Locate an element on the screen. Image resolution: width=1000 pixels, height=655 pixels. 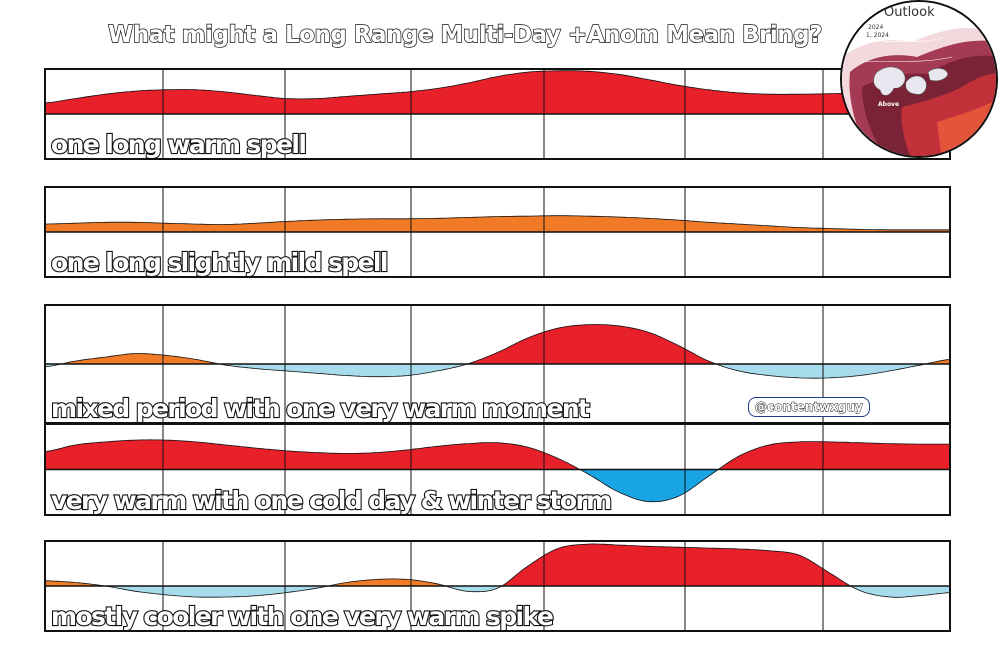
panel-caption: one long slightly mild spell is located at coordinates (219, 262).